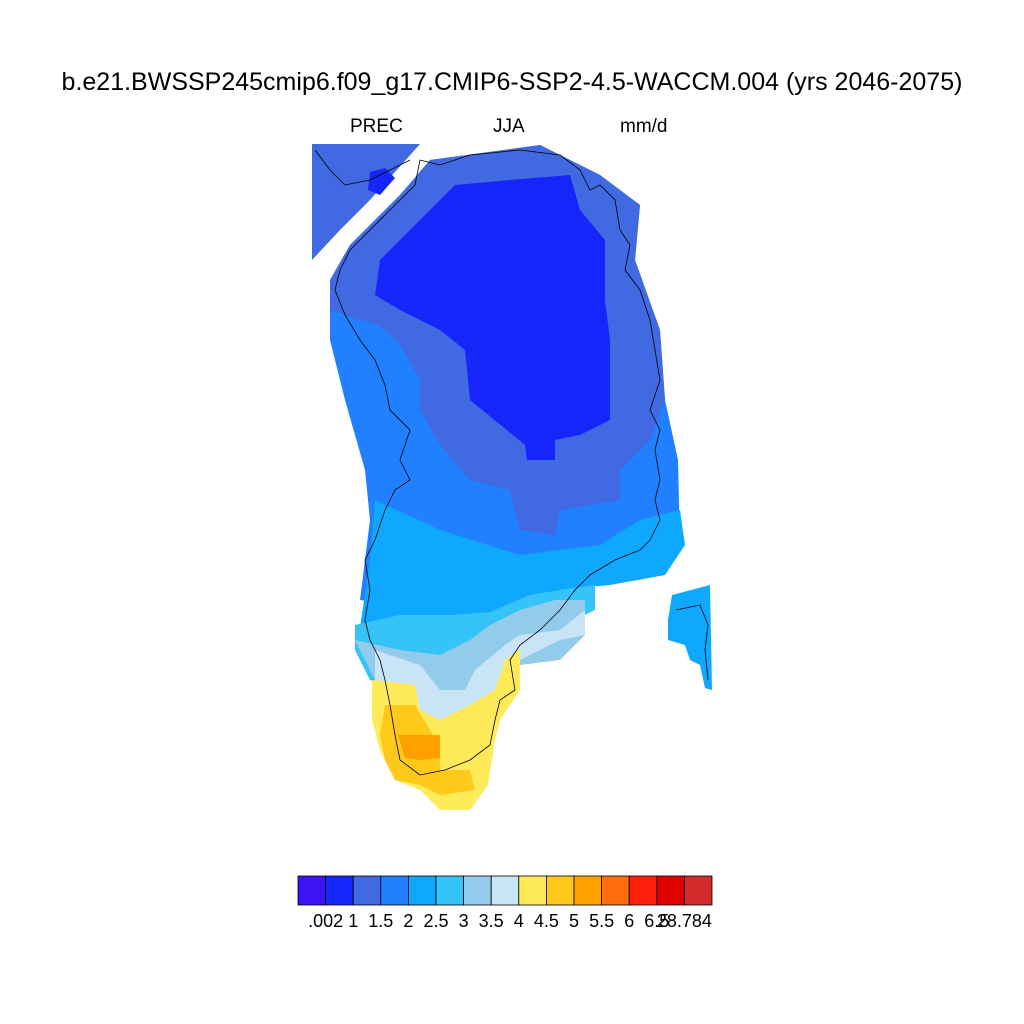  I want to click on colorbar-tick-label: 4.5, so click(546, 921).